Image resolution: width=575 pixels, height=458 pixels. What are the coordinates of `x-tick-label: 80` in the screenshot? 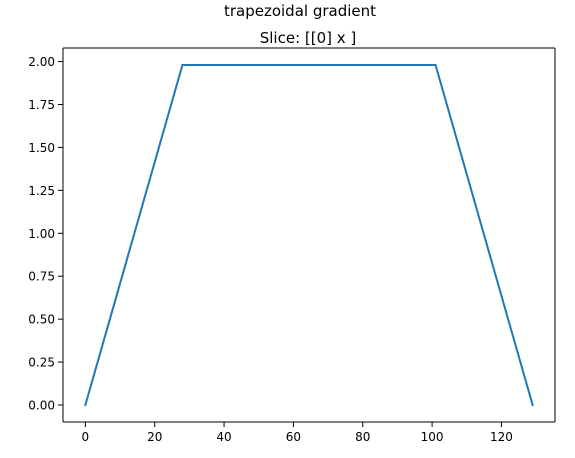 It's located at (362, 437).